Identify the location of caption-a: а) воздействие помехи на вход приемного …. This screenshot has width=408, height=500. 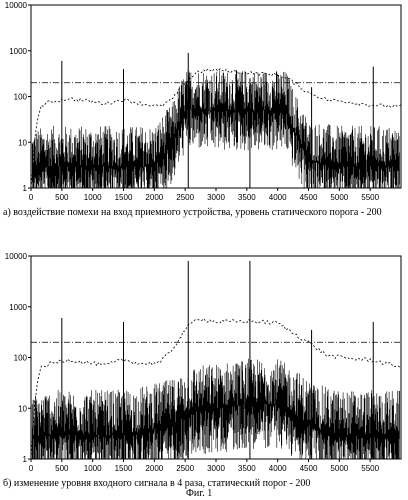
(192, 212).